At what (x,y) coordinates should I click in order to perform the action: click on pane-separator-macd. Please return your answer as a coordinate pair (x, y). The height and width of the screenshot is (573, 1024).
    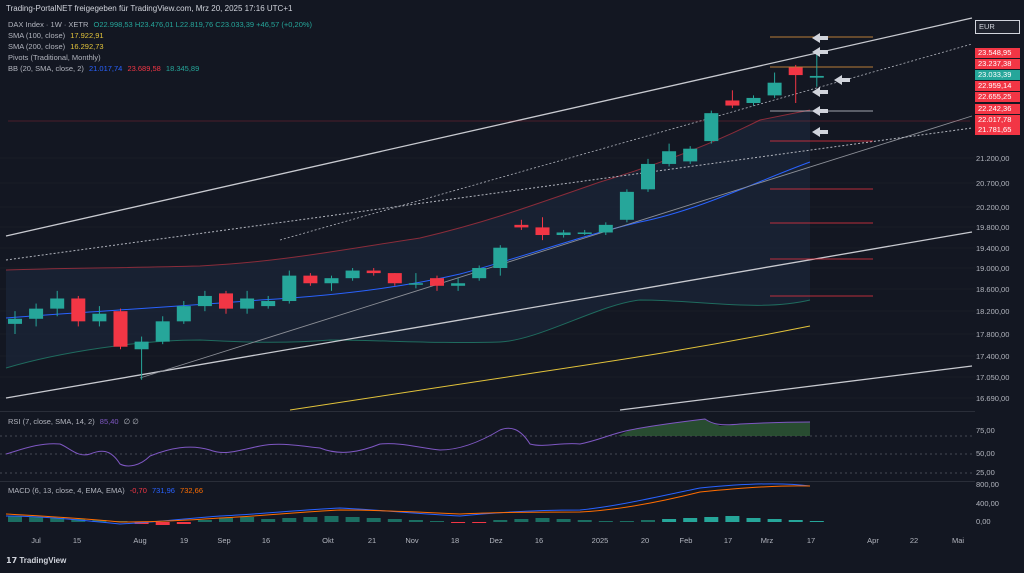
    Looking at the image, I should click on (487, 481).